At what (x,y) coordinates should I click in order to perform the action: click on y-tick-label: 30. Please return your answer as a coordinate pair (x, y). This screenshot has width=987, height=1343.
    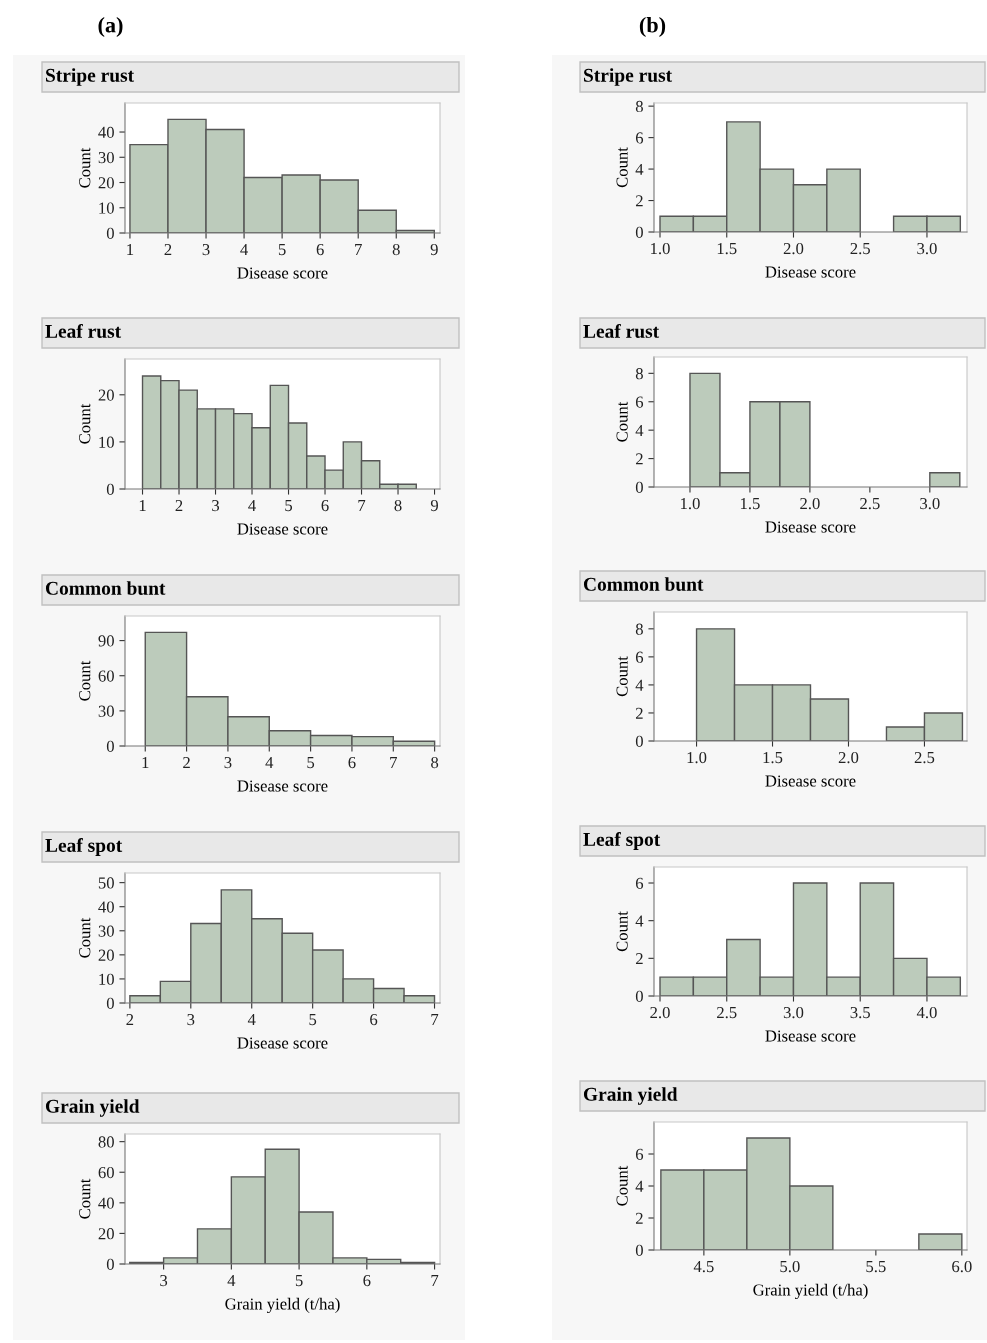
    Looking at the image, I should click on (106, 931).